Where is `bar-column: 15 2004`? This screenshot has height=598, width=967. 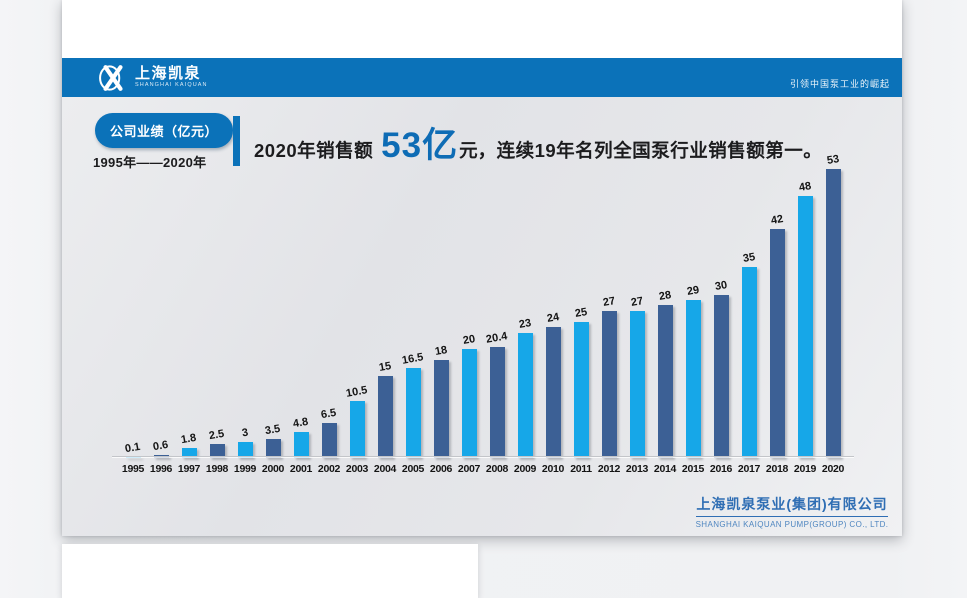 bar-column: 15 2004 is located at coordinates (385, 310).